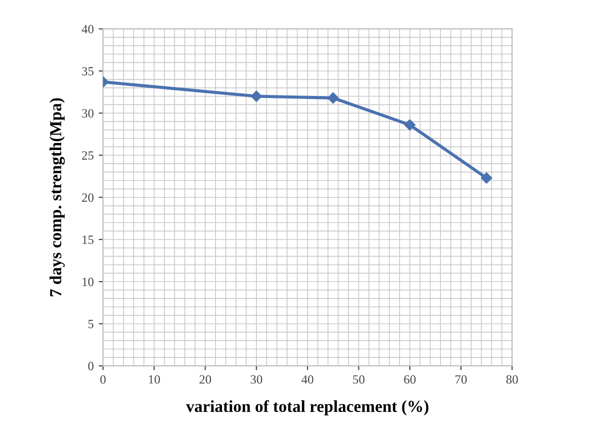  Describe the element at coordinates (103, 379) in the screenshot. I see `x-tick-label: 0` at that location.